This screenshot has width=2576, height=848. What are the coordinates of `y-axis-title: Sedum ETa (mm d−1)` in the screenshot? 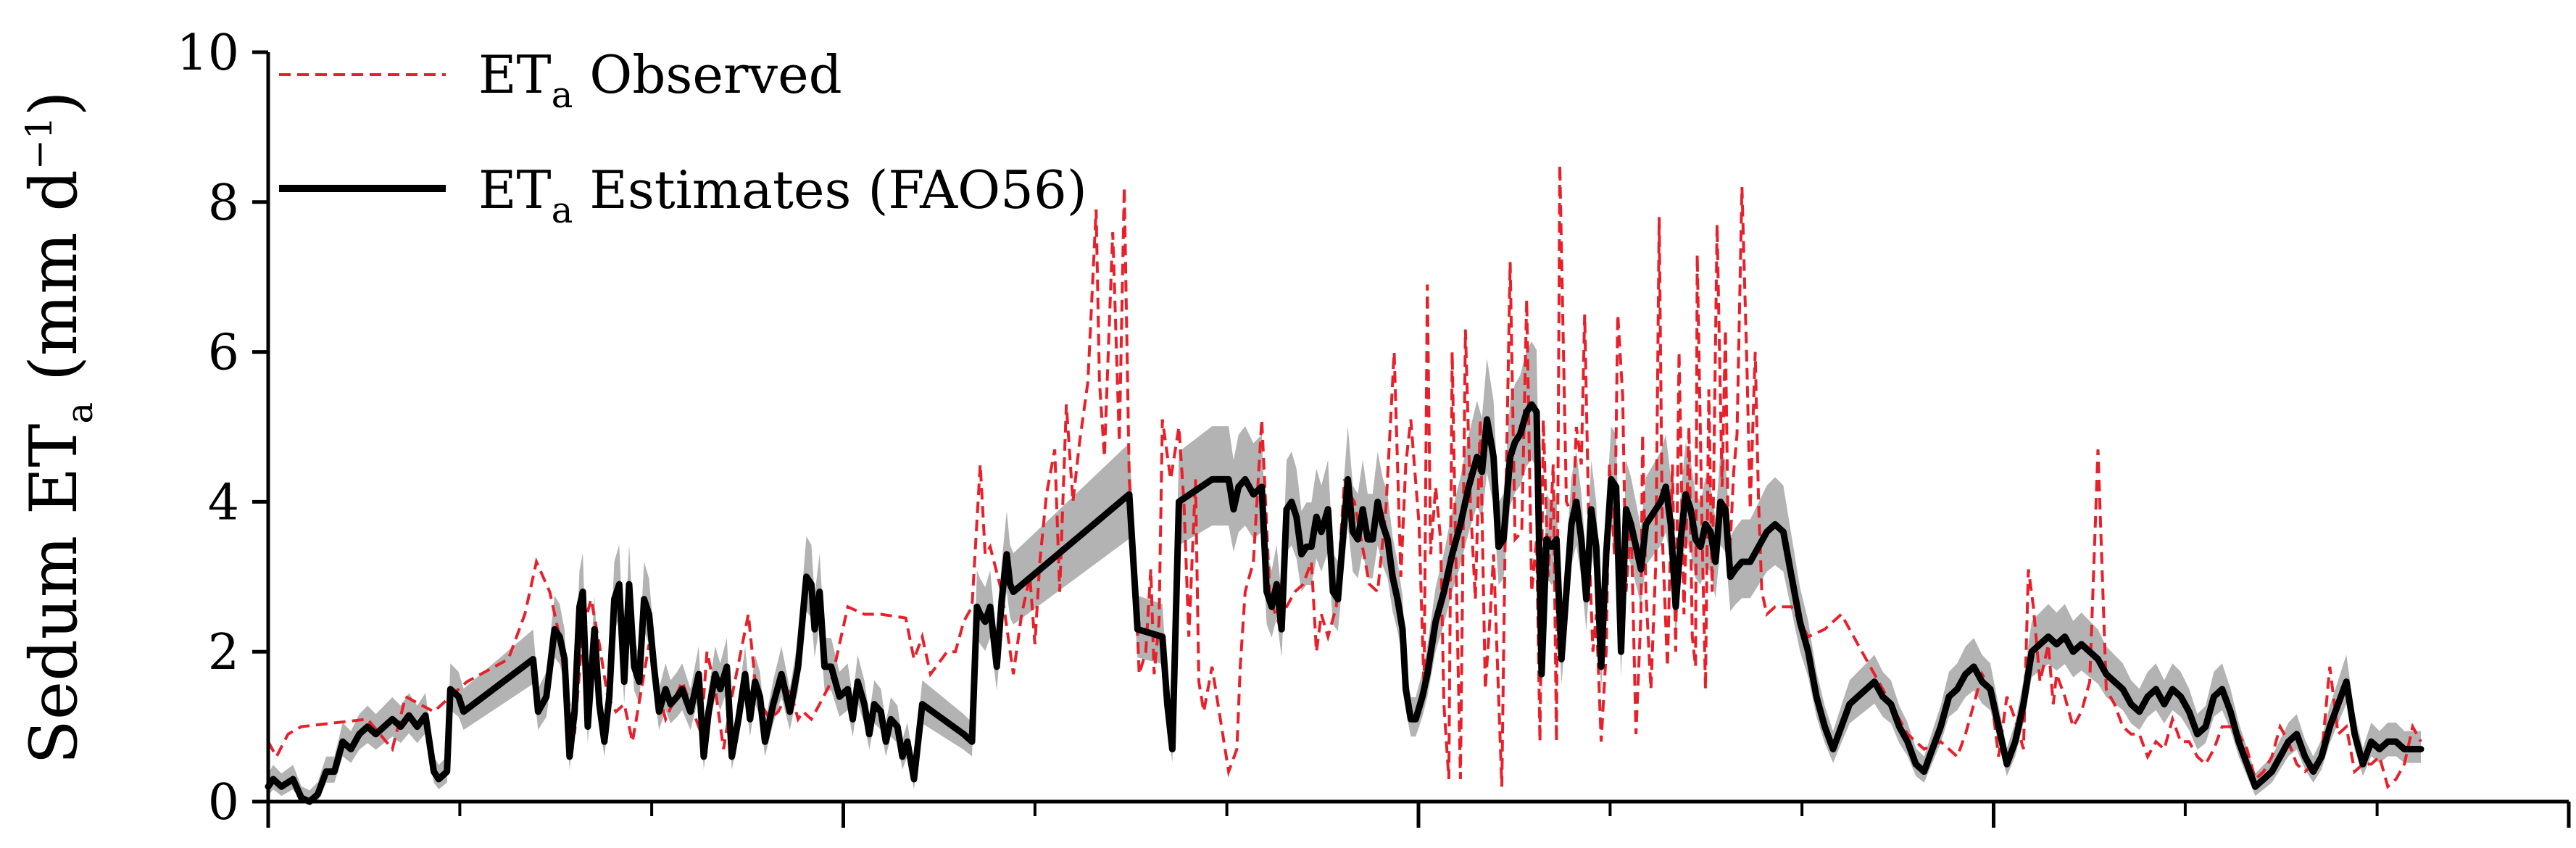 It's located at (58, 427).